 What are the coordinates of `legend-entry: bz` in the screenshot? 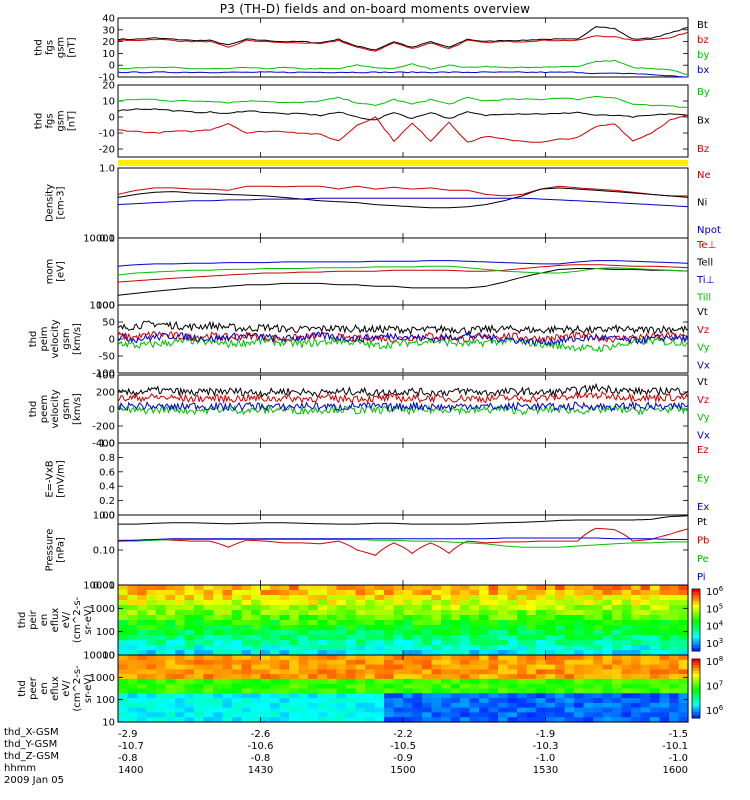 It's located at (703, 40).